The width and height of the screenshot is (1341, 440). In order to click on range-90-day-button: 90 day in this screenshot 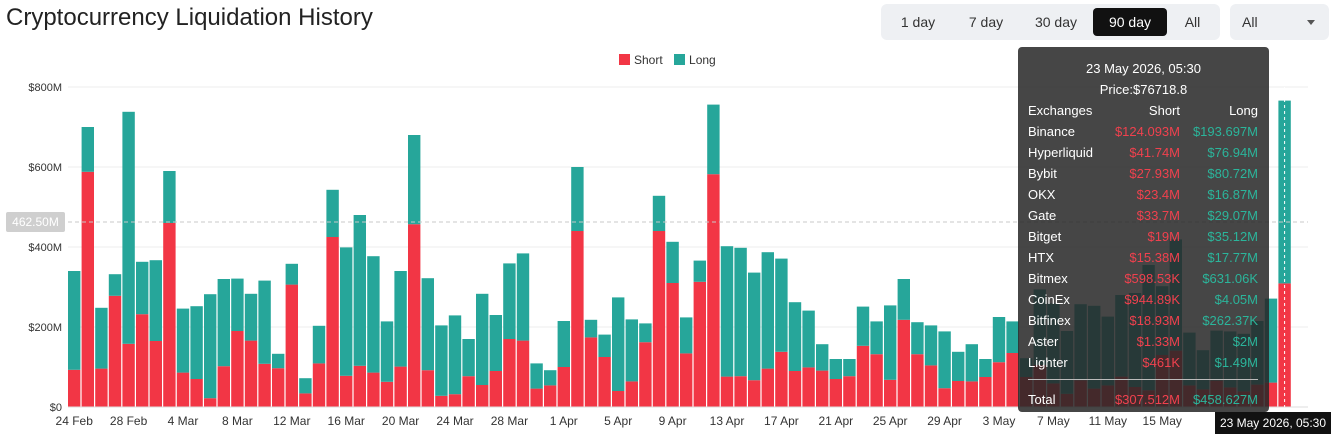, I will do `click(1130, 22)`.